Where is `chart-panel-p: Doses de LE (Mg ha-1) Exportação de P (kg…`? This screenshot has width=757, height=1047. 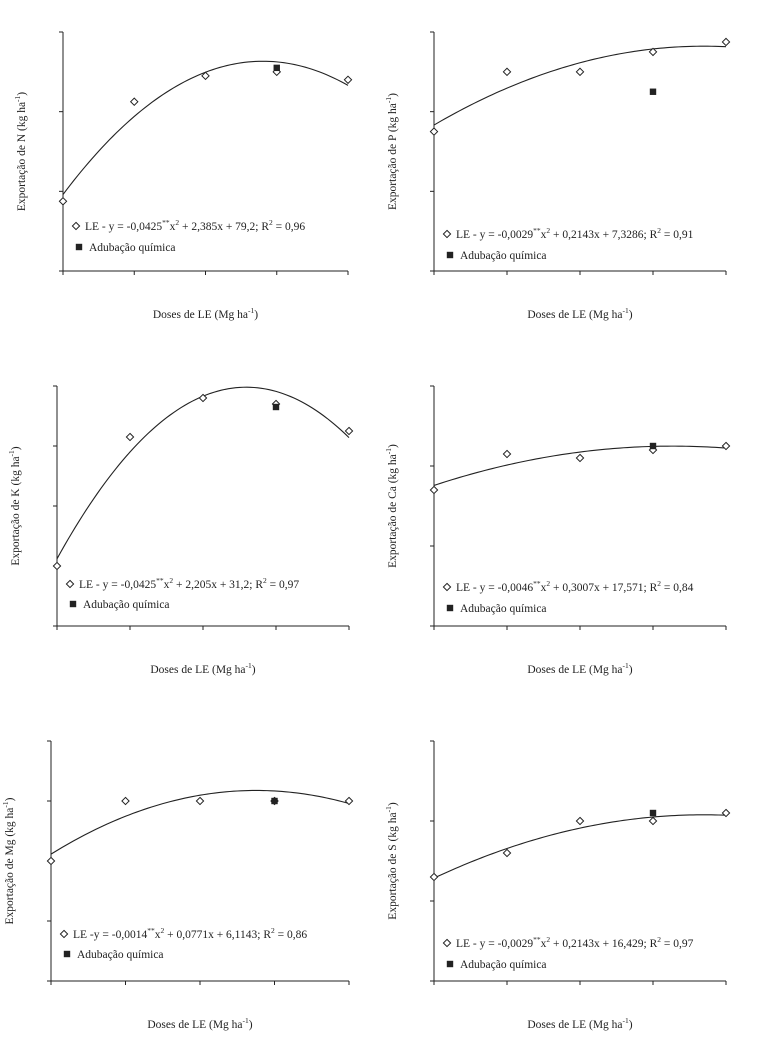
chart-panel-p: Doses de LE (Mg ha-1) Exportação de P (kg… is located at coordinates (557, 176).